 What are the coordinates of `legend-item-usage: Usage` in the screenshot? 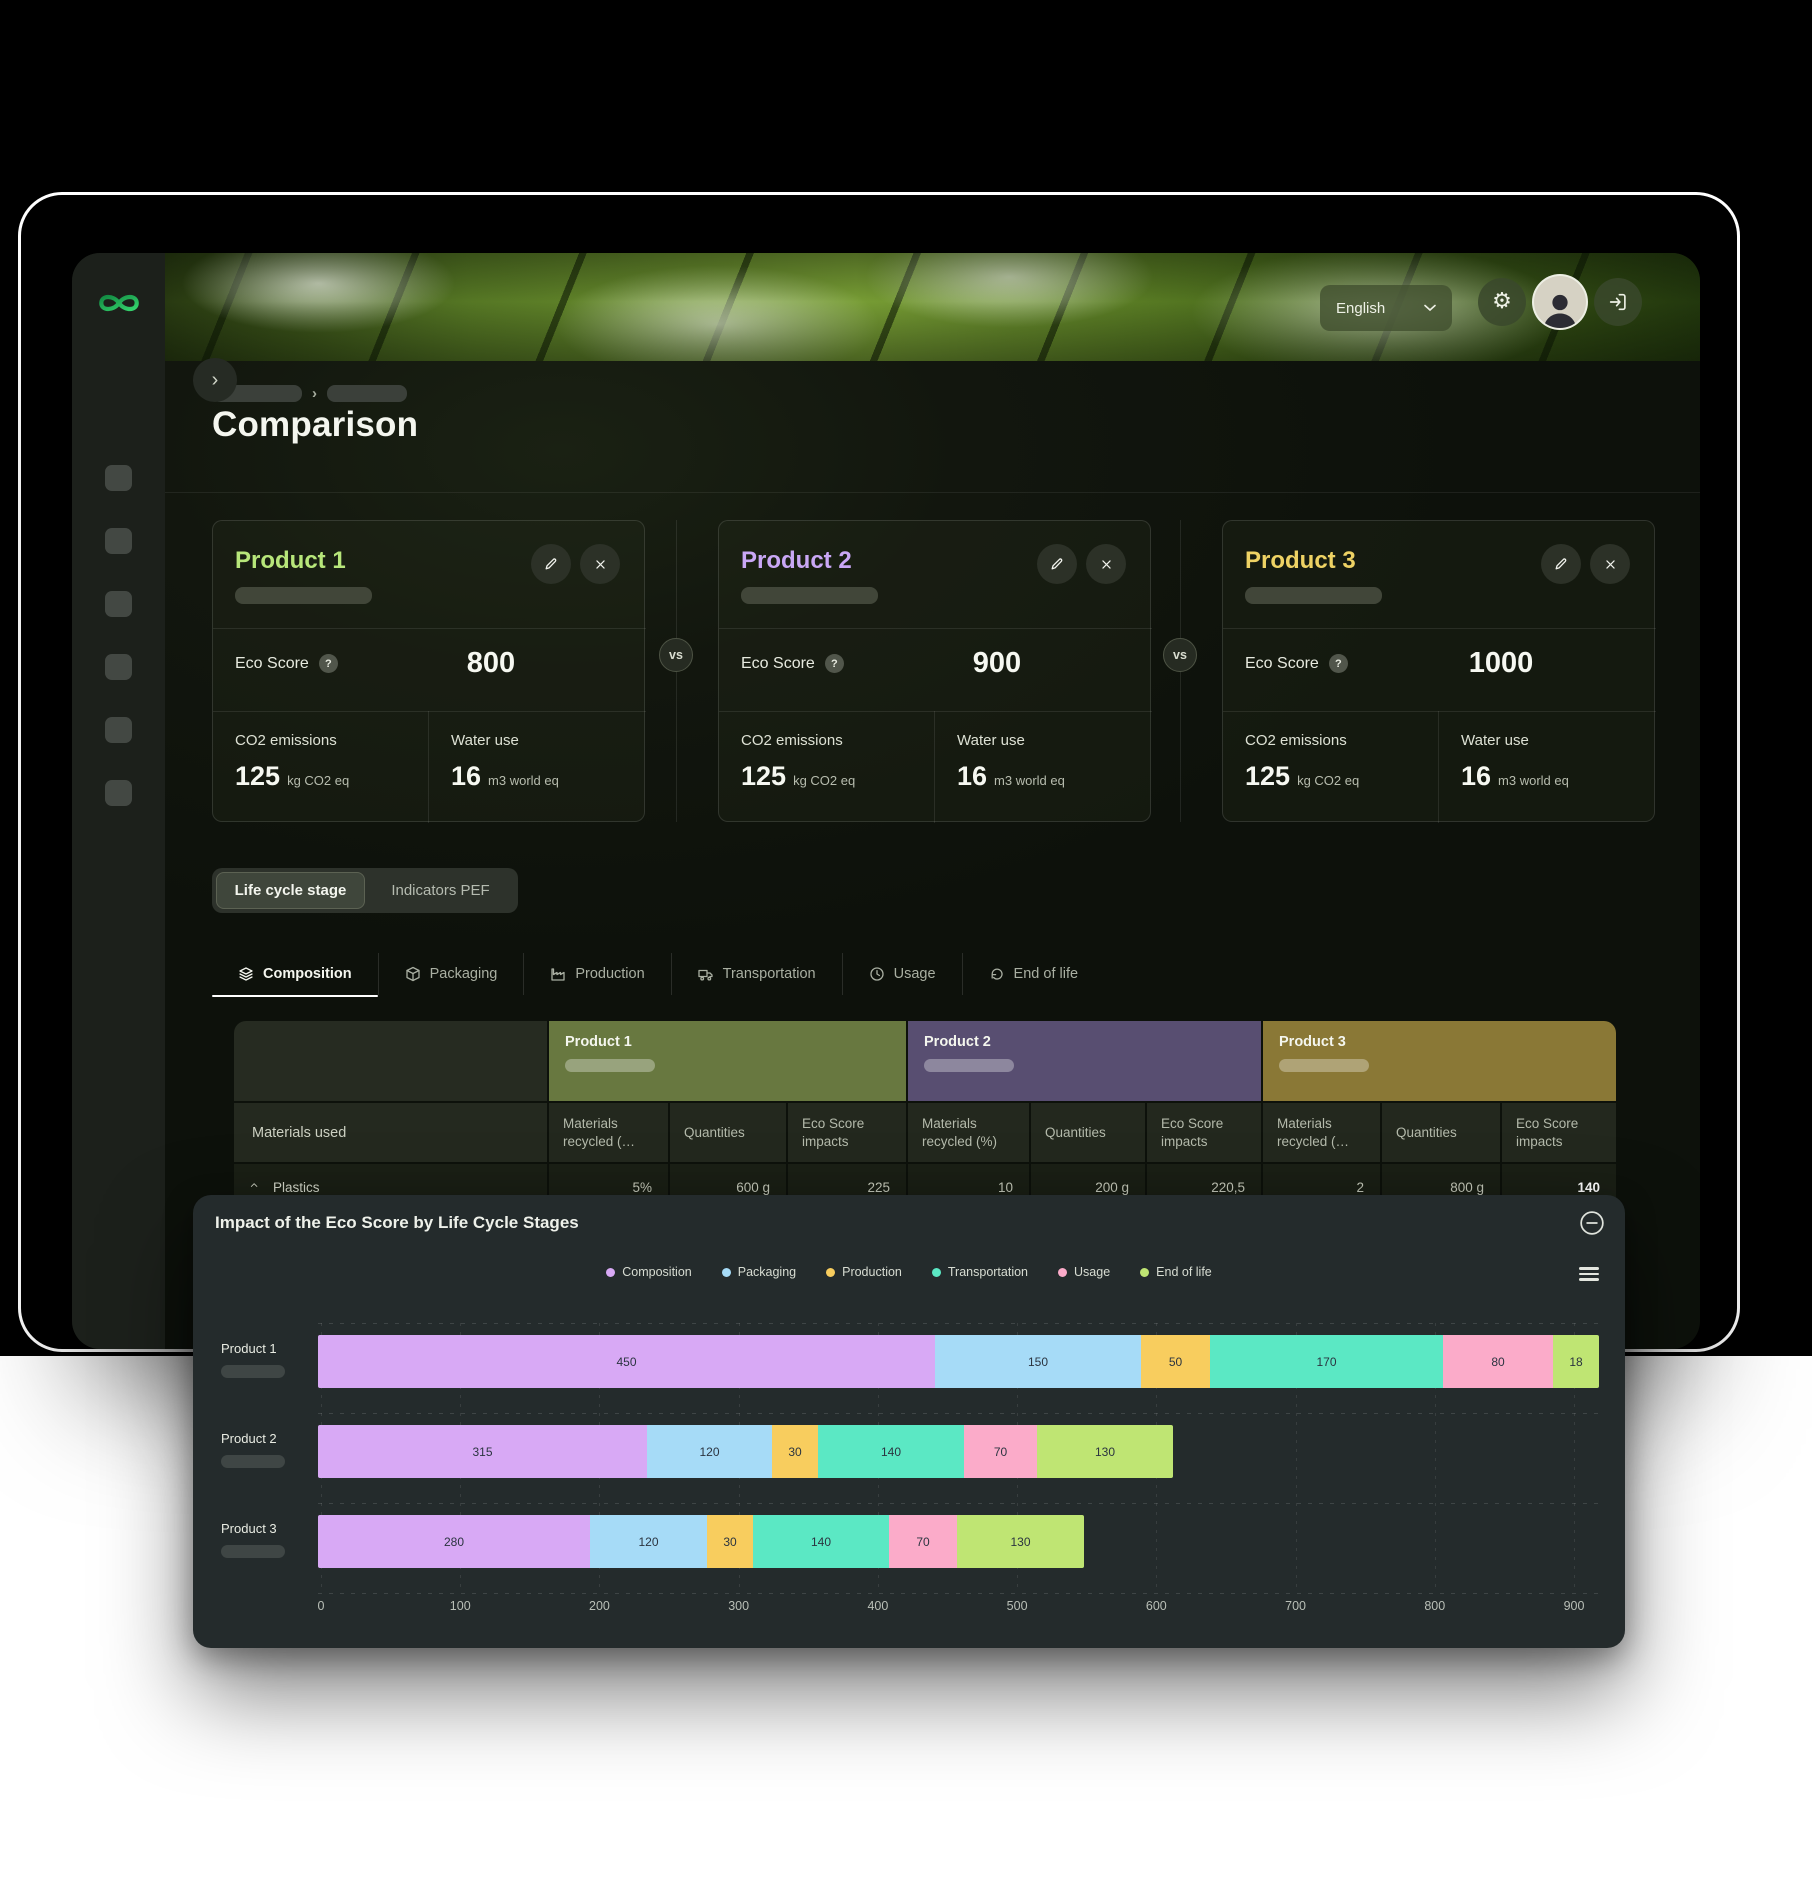 It's located at (1084, 1272).